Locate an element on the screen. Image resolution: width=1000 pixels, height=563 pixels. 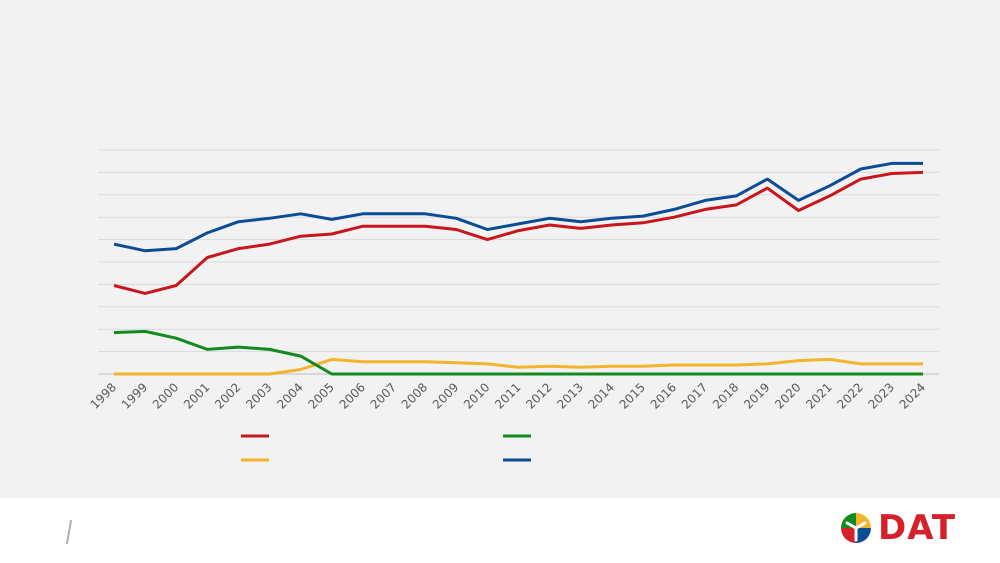
footer is located at coordinates (500, 530).